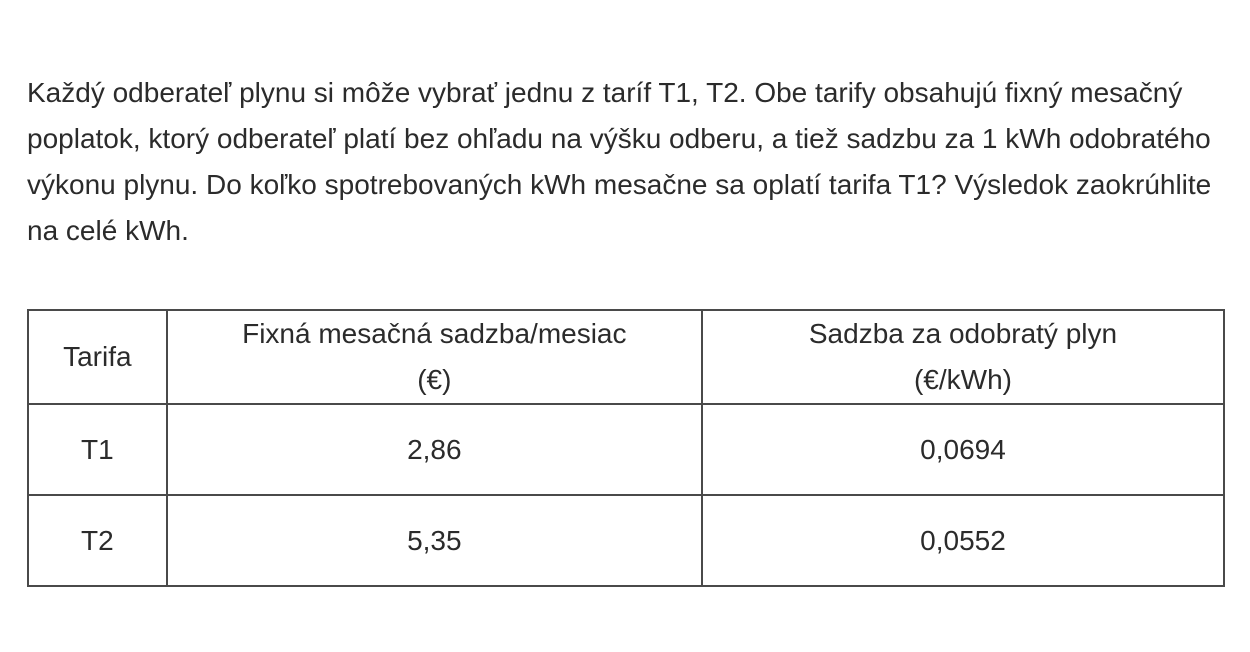  What do you see at coordinates (963, 333) in the screenshot?
I see `header-gas-rate-label: Sadzba za odobratý plyn` at bounding box center [963, 333].